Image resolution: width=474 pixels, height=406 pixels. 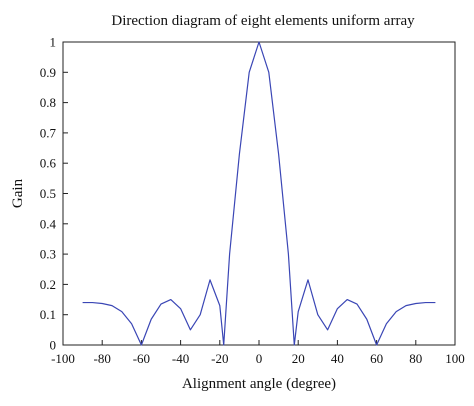 I want to click on y-tick-label: 0, so click(x=53, y=345).